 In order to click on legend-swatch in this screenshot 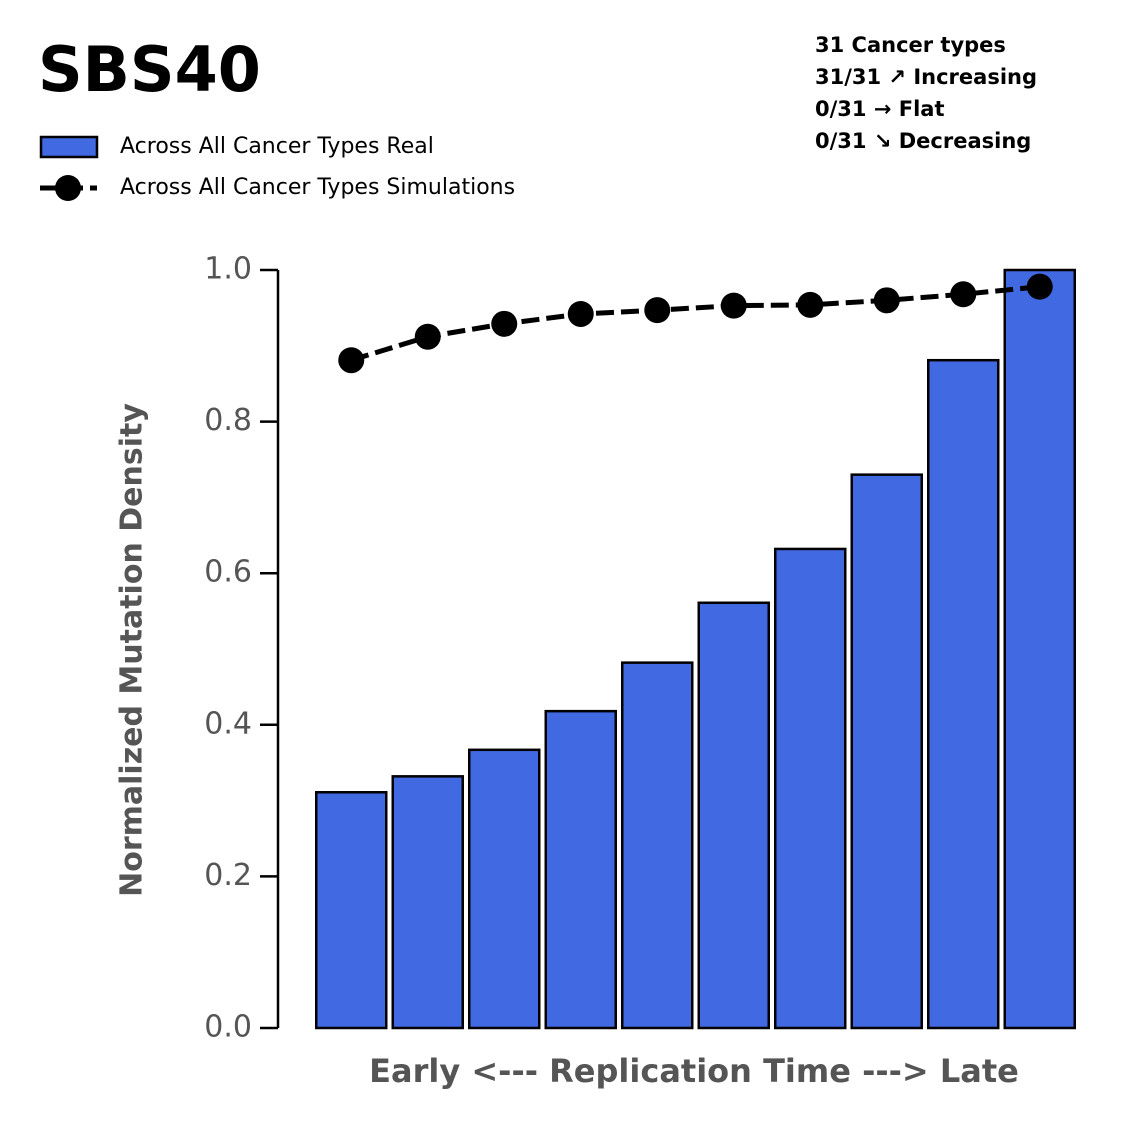, I will do `click(69, 147)`.